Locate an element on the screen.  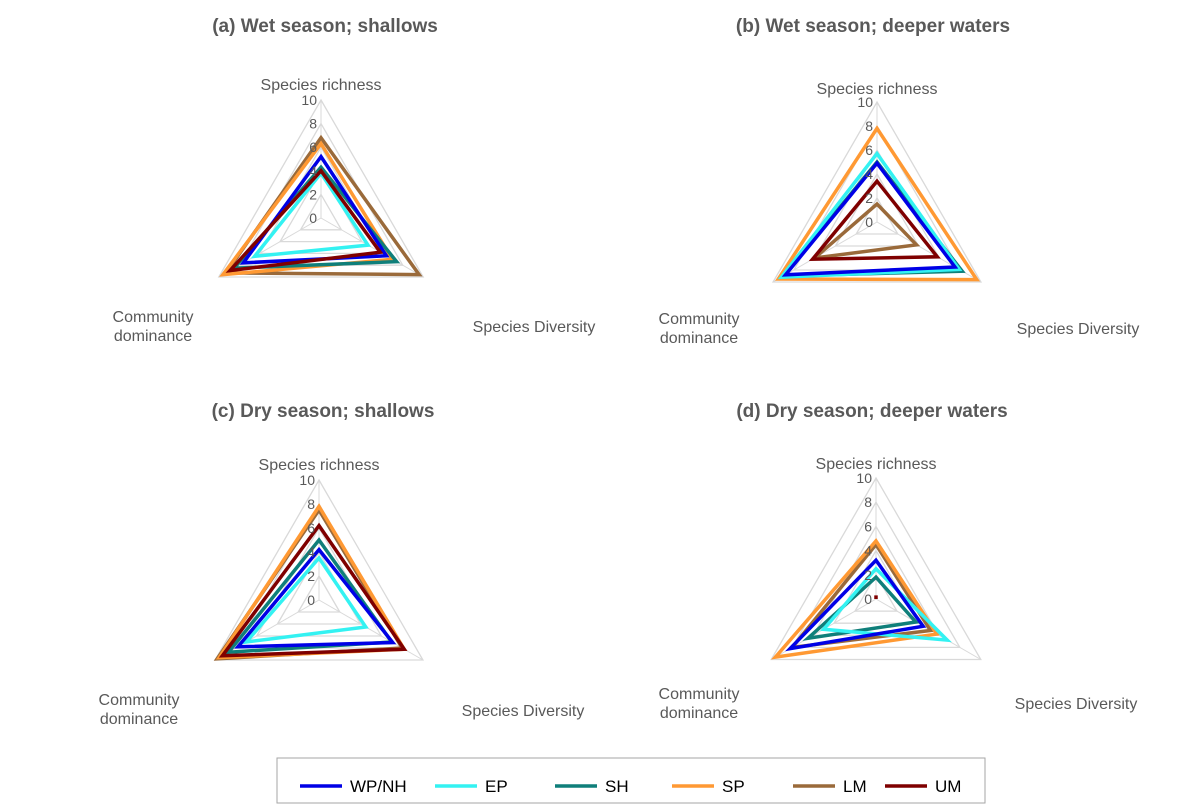
series-sh is located at coordinates (310, 596).